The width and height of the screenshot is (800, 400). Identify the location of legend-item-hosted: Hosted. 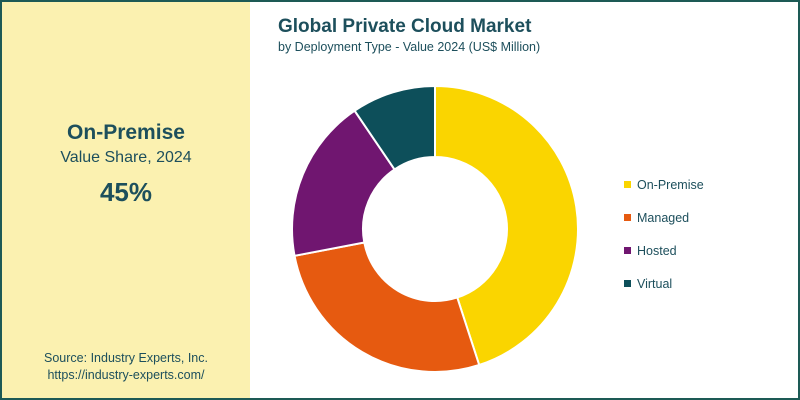
(664, 250).